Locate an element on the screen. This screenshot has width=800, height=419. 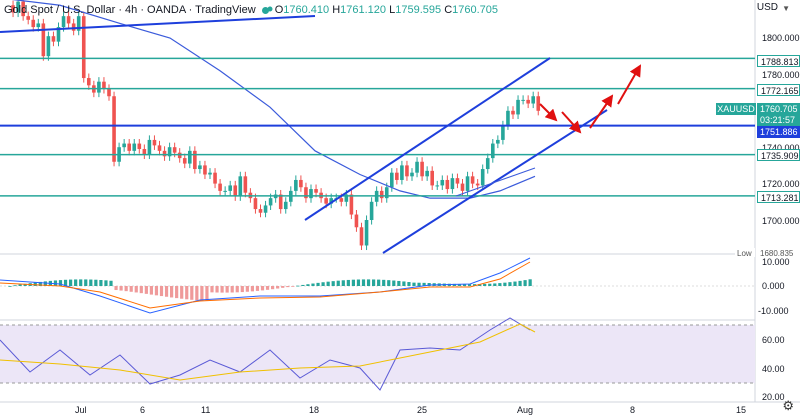
x-tick-25: 25 is located at coordinates (422, 410).